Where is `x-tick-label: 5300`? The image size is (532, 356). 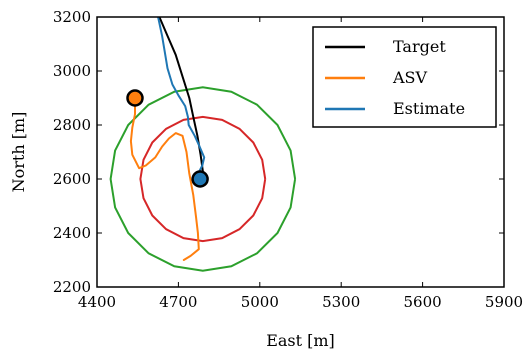
x-tick-label: 5300 is located at coordinates (341, 302).